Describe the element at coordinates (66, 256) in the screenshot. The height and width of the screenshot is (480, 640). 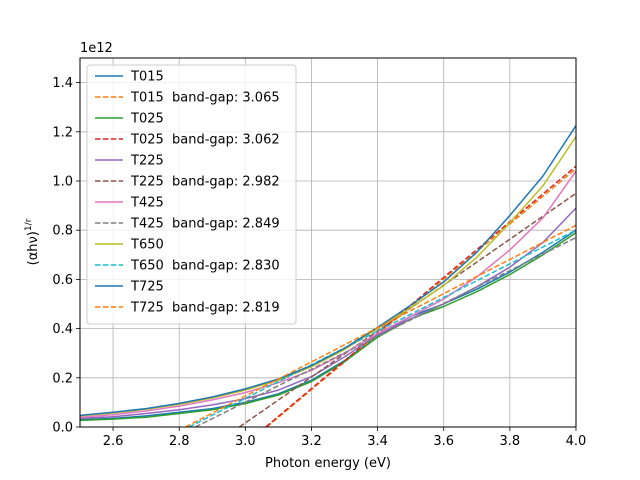
I see `y-axis-ticks: 0.0 0.2 0.4 0.6 0.8 1.0 1.2 1.4` at that location.